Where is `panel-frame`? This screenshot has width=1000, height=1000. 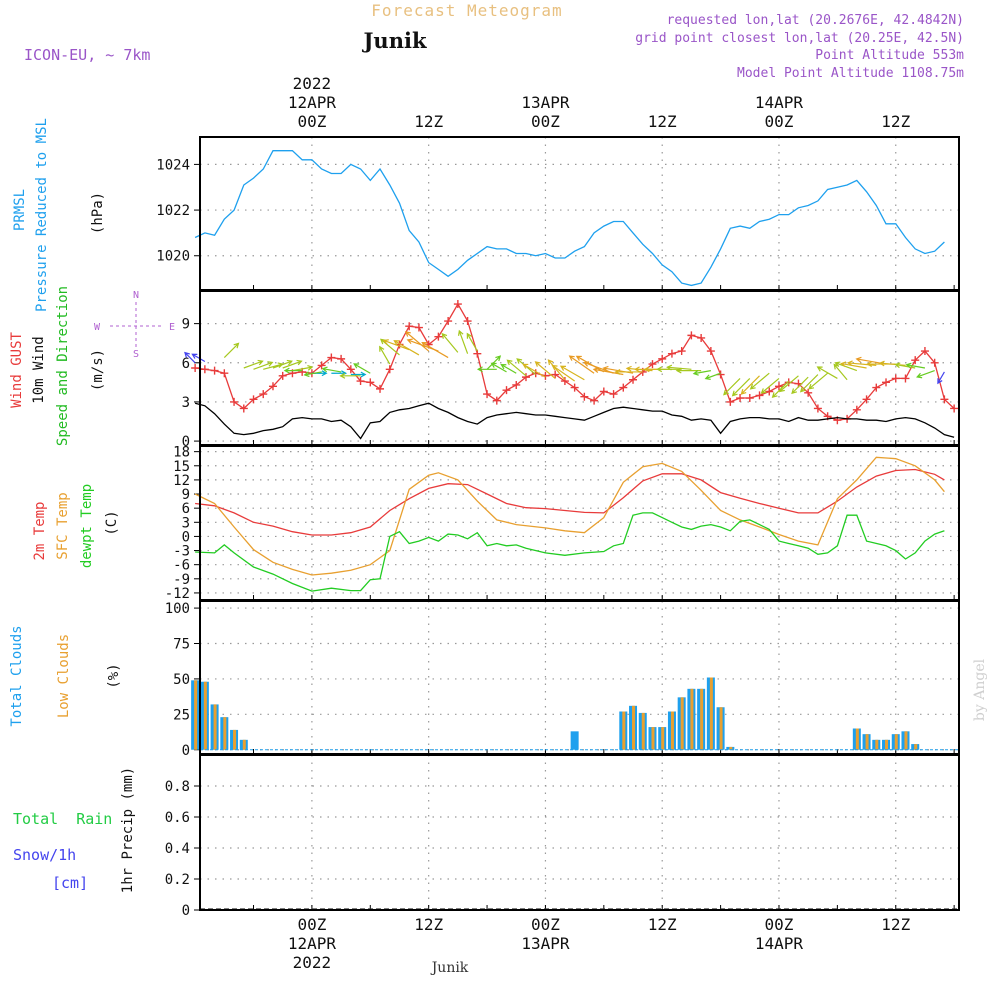
panel-frame is located at coordinates (579, 832).